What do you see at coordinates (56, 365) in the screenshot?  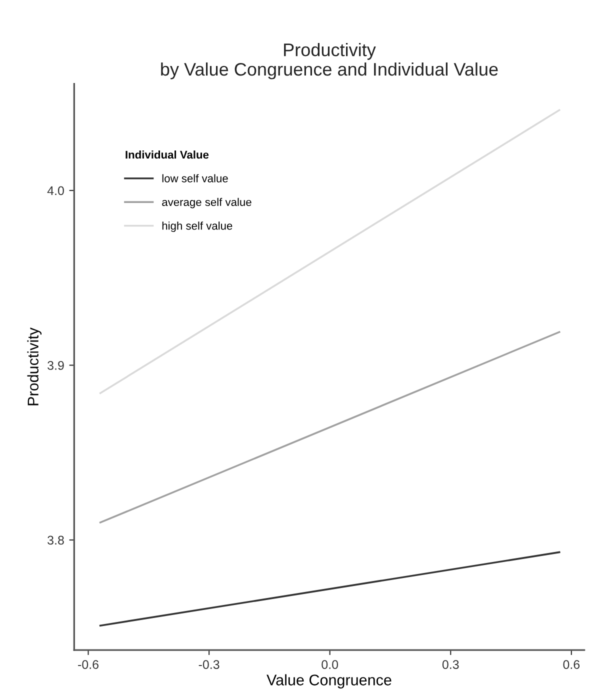 I see `y-tick-label: 3.9` at bounding box center [56, 365].